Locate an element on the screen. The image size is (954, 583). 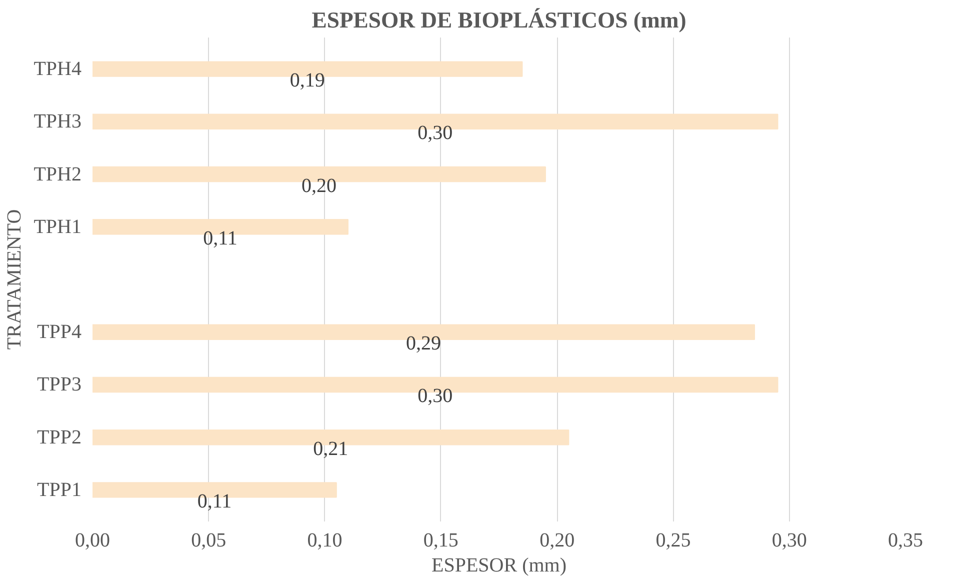
y-tick-label: TPH4 is located at coordinates (58, 69).